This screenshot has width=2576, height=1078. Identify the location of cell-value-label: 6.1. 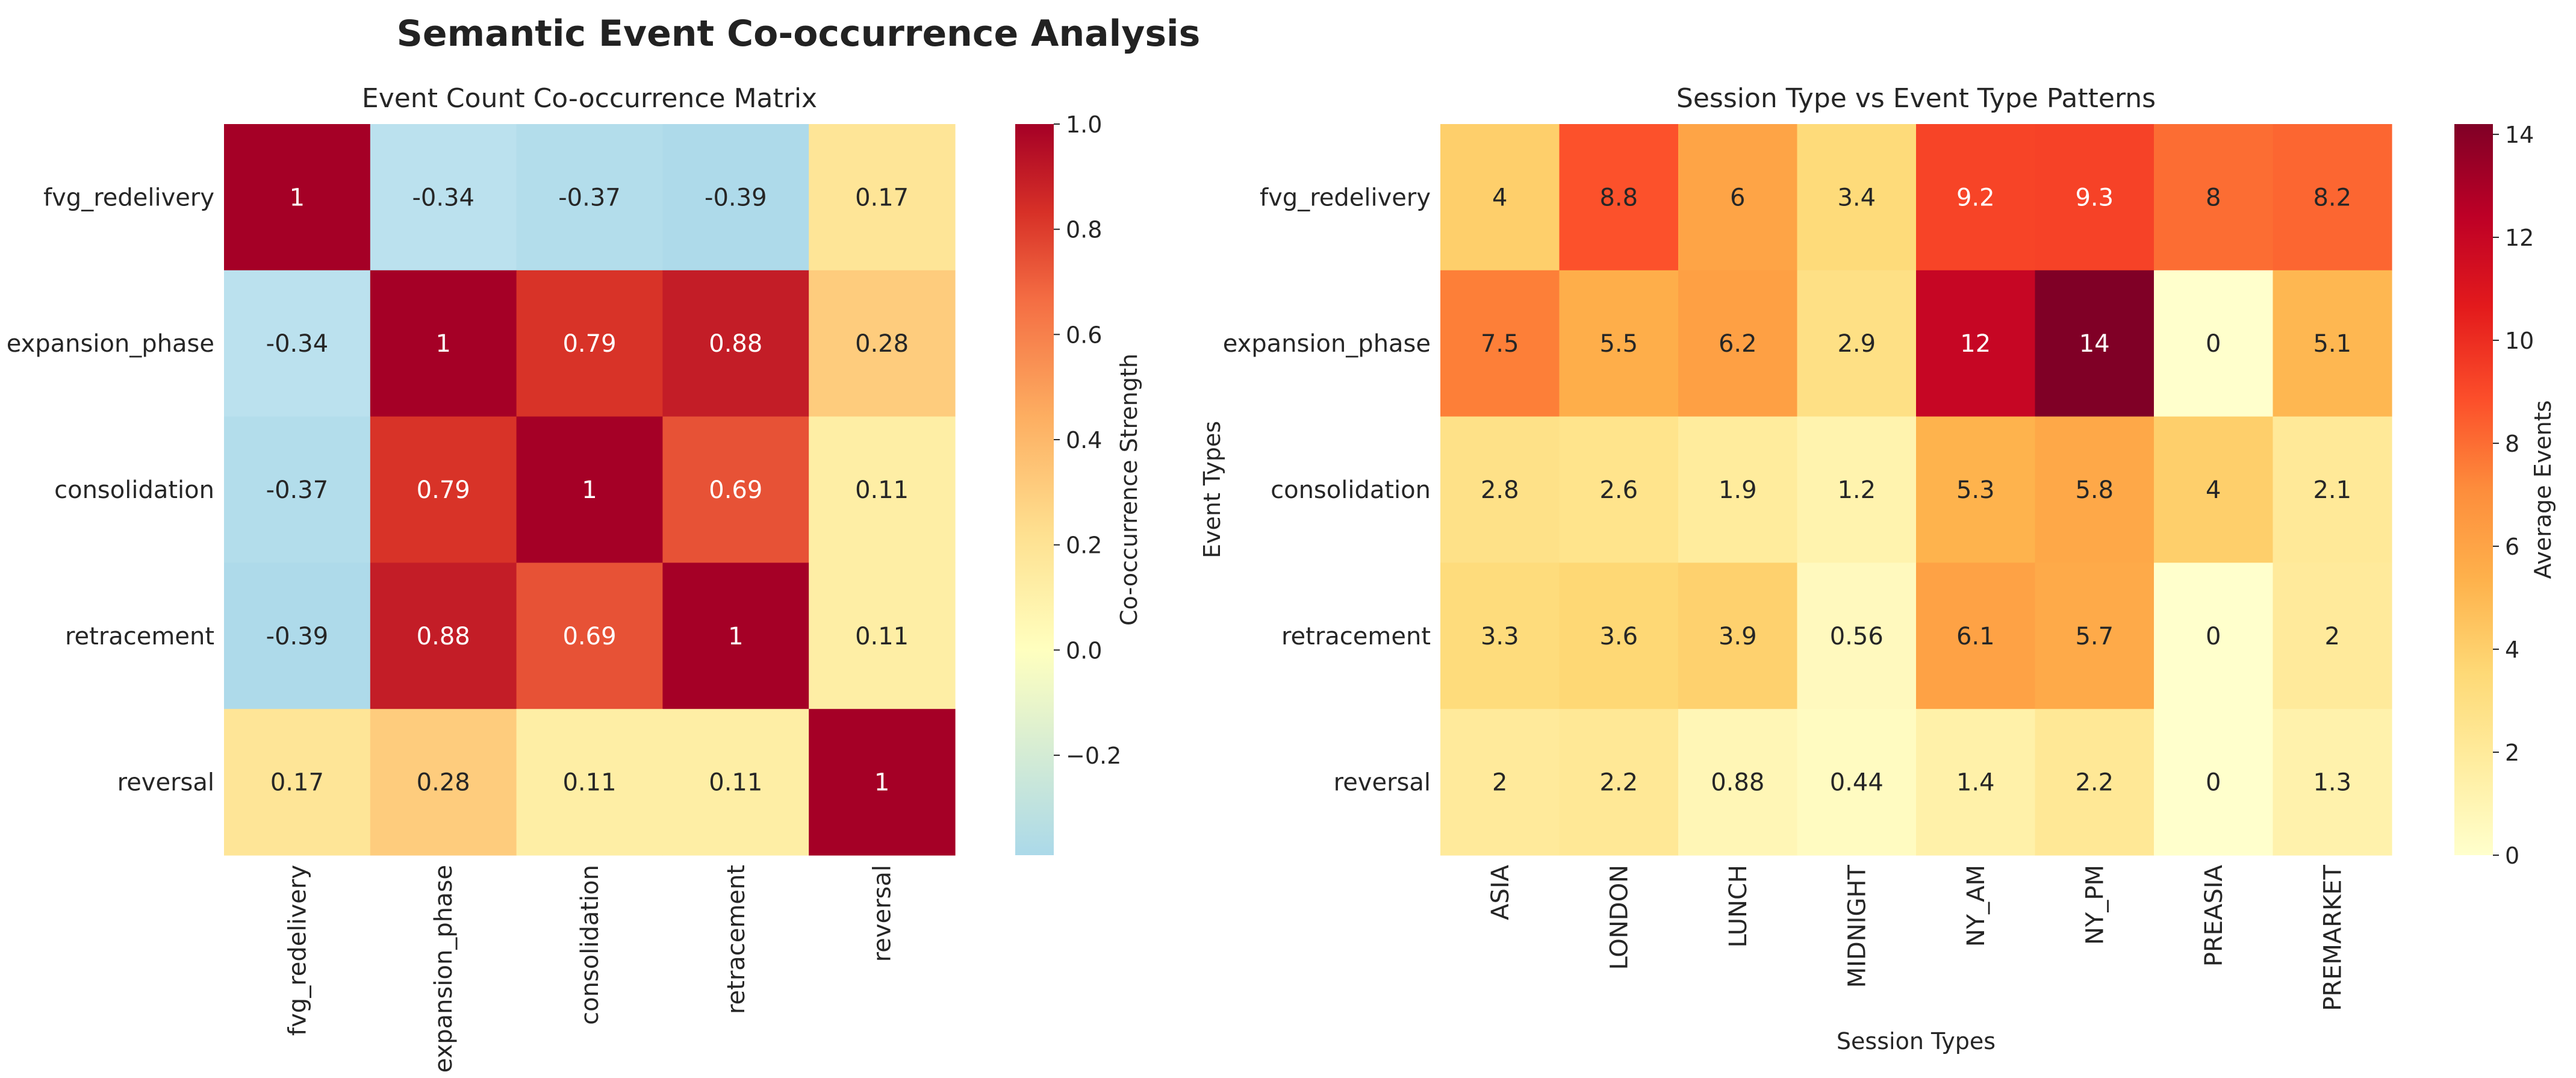
(1976, 636).